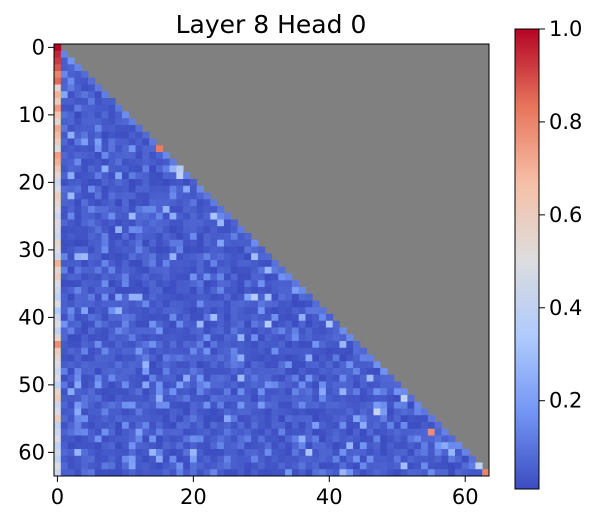 Image resolution: width=597 pixels, height=522 pixels. What do you see at coordinates (527, 259) in the screenshot?
I see `colorbar` at bounding box center [527, 259].